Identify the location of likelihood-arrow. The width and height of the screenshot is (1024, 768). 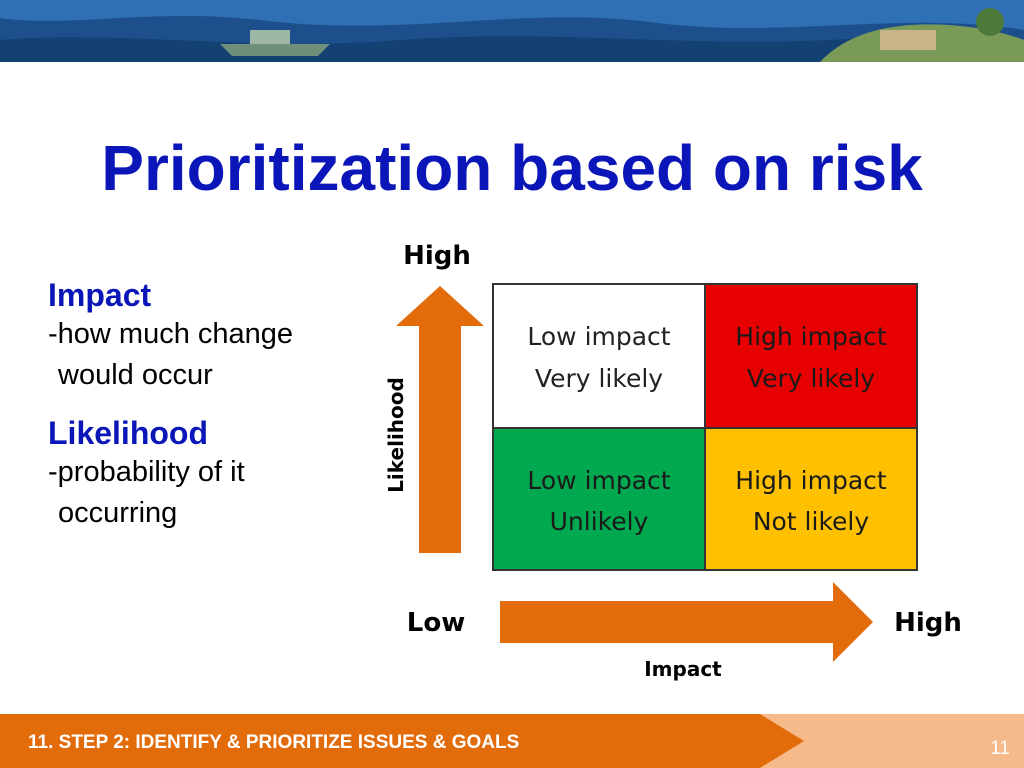
(440, 419).